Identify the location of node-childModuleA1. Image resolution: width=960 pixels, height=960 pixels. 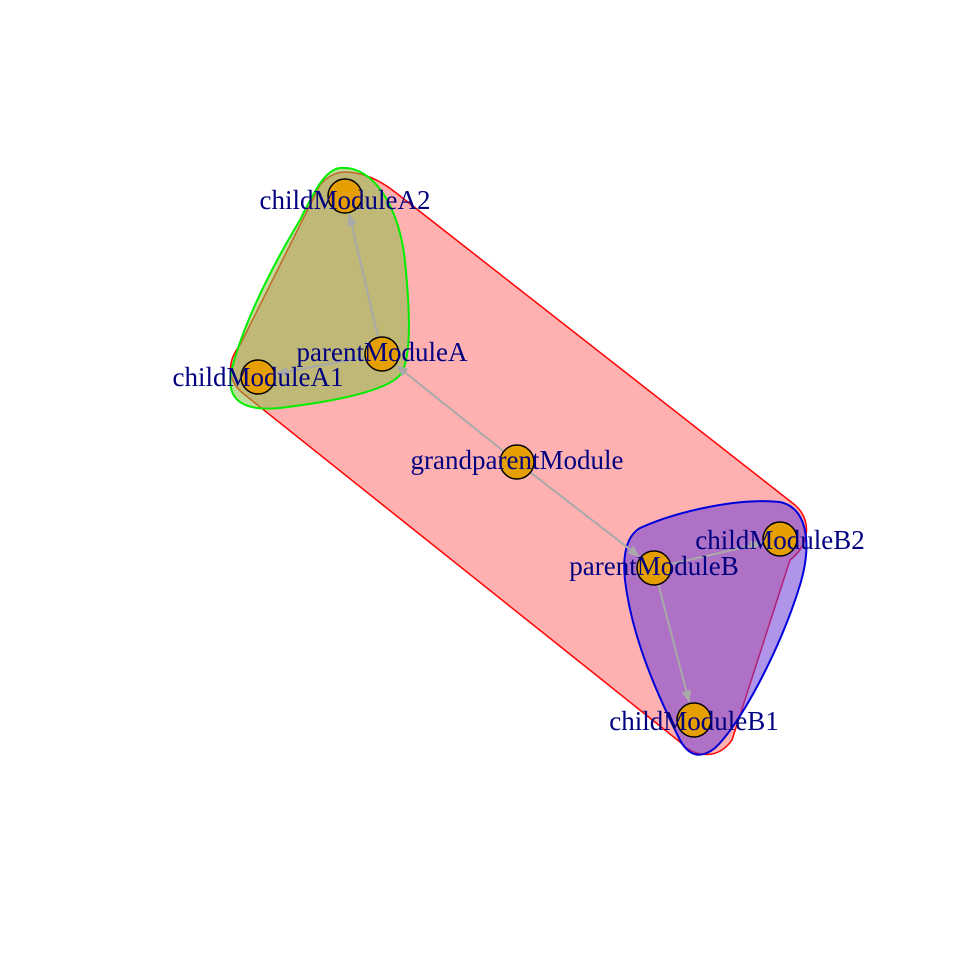
(258, 377).